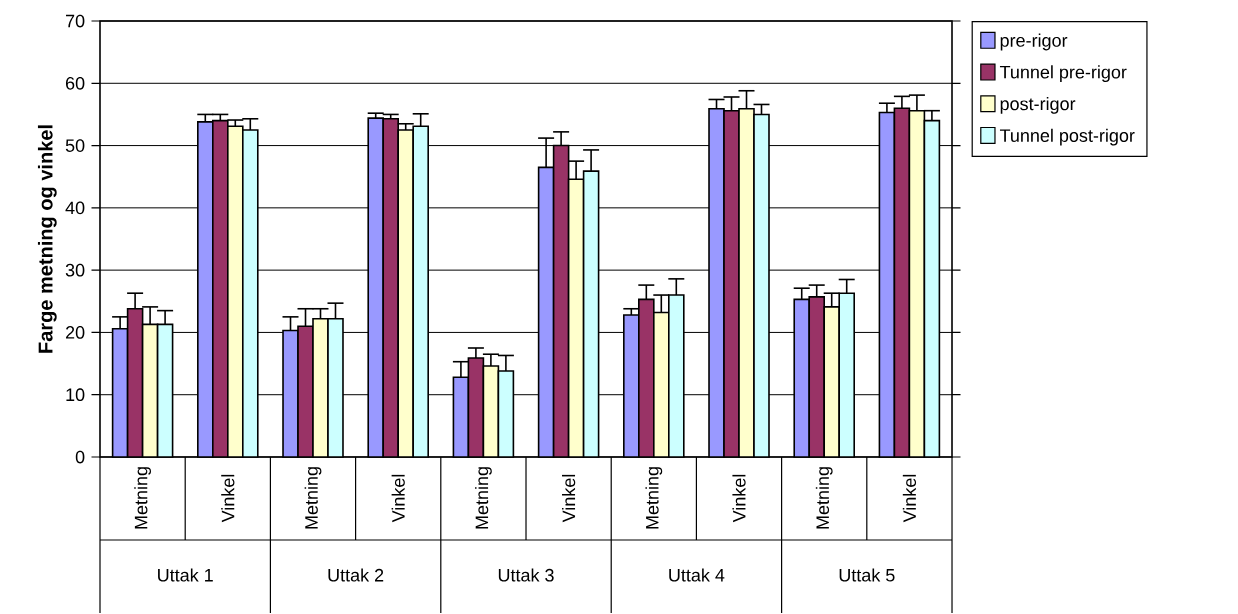  I want to click on y-tick-label: 20, so click(75, 332).